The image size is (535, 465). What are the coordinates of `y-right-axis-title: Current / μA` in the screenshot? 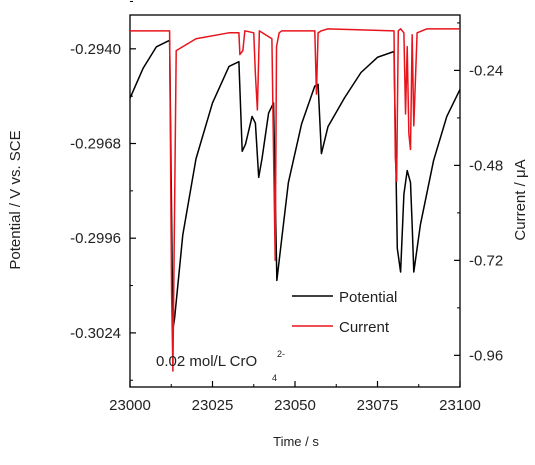 It's located at (520, 199).